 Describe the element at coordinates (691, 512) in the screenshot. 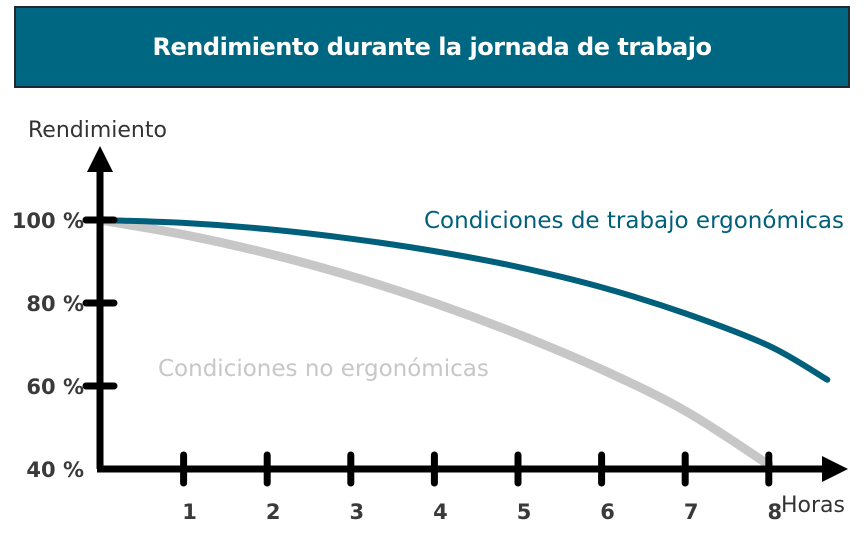

I see `x-tick-label: 7` at that location.